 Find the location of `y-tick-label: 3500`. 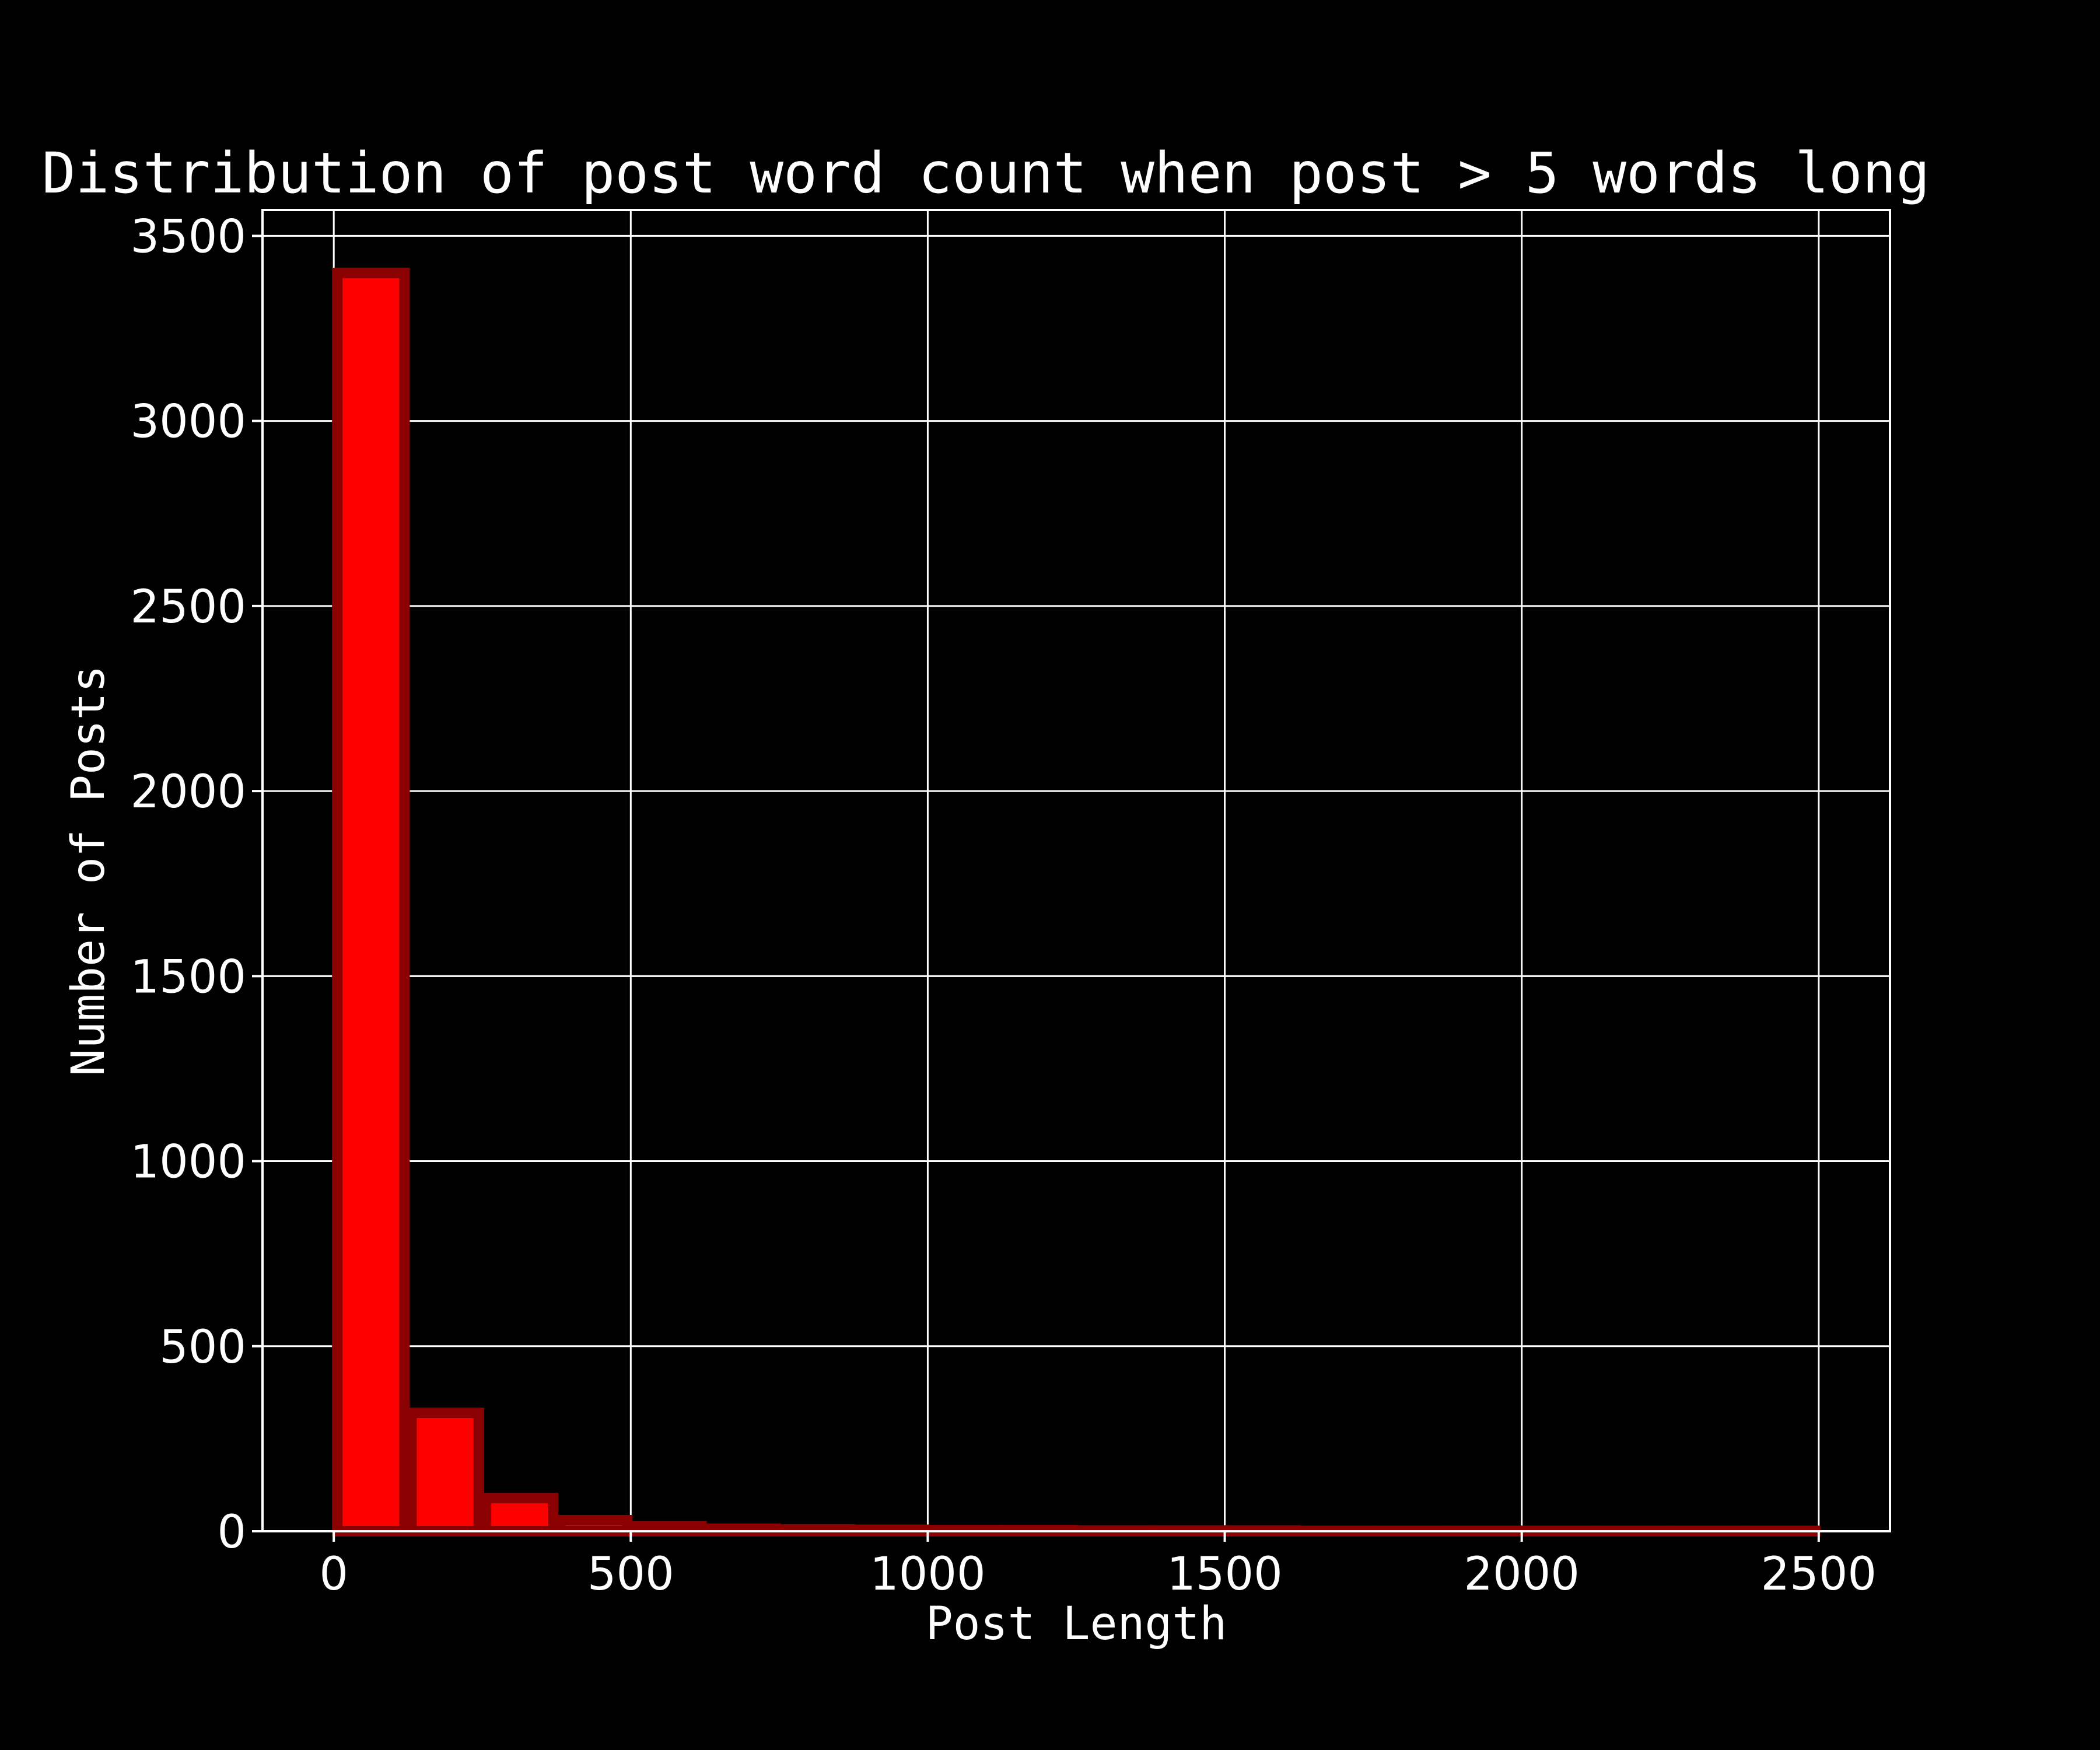

y-tick-label: 3500 is located at coordinates (188, 237).